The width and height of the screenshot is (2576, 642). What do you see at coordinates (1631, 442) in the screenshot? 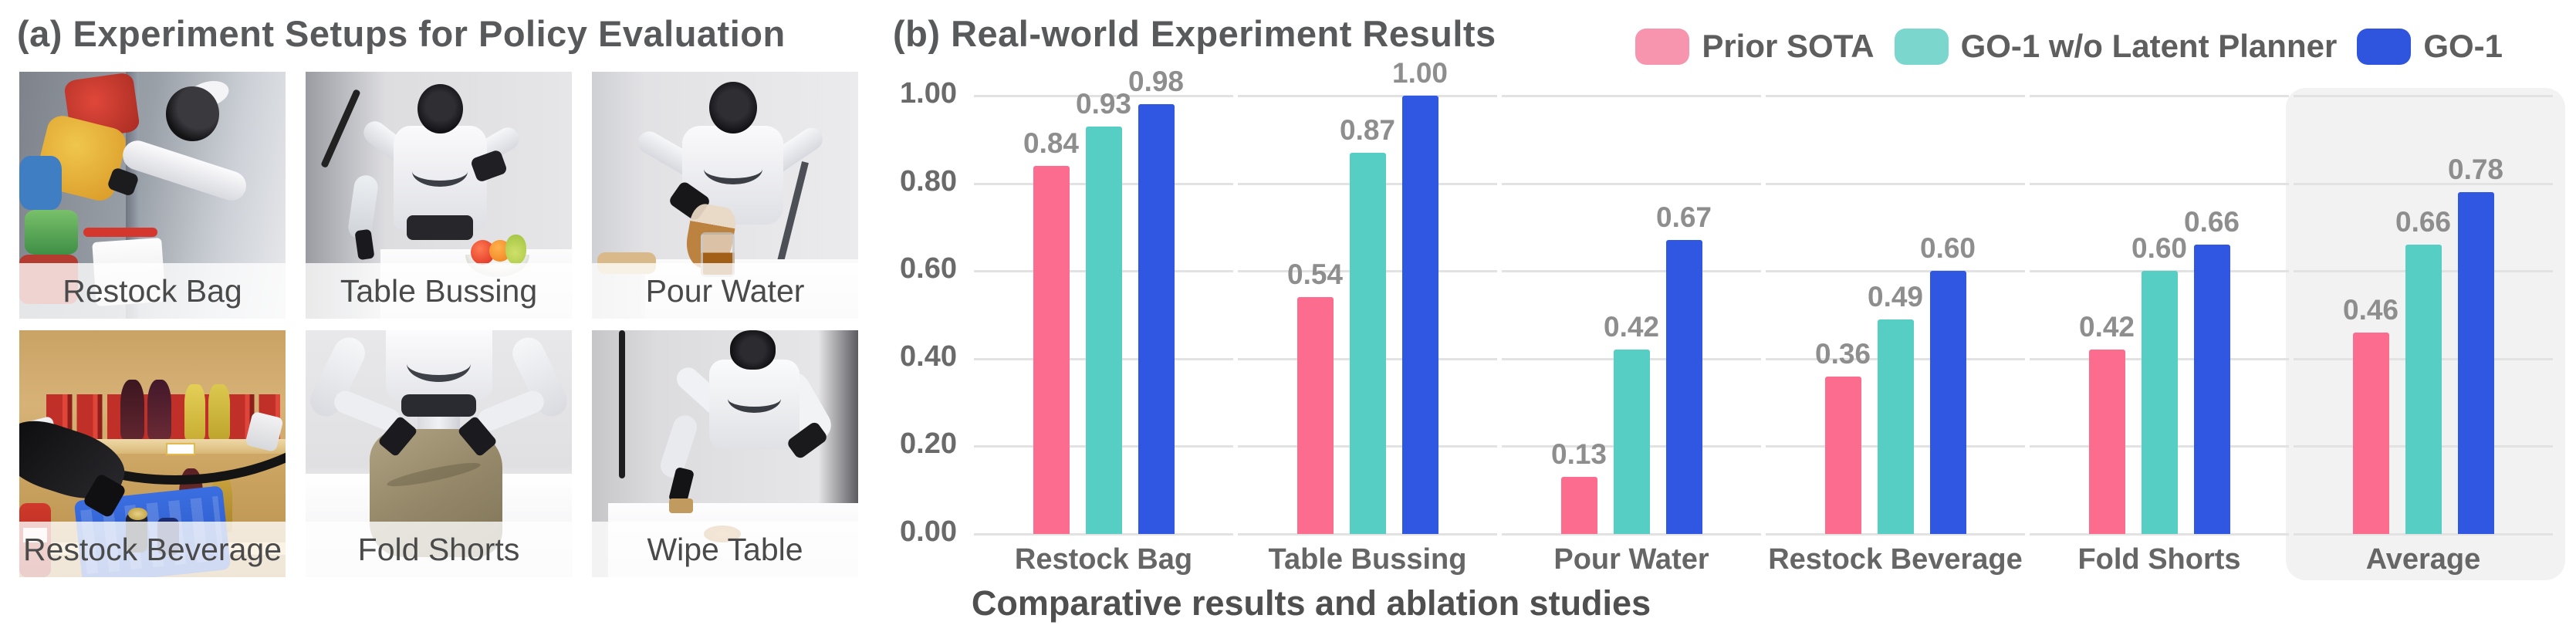
I see `bar-go-1-w-o-latent-planner-pour-water` at bounding box center [1631, 442].